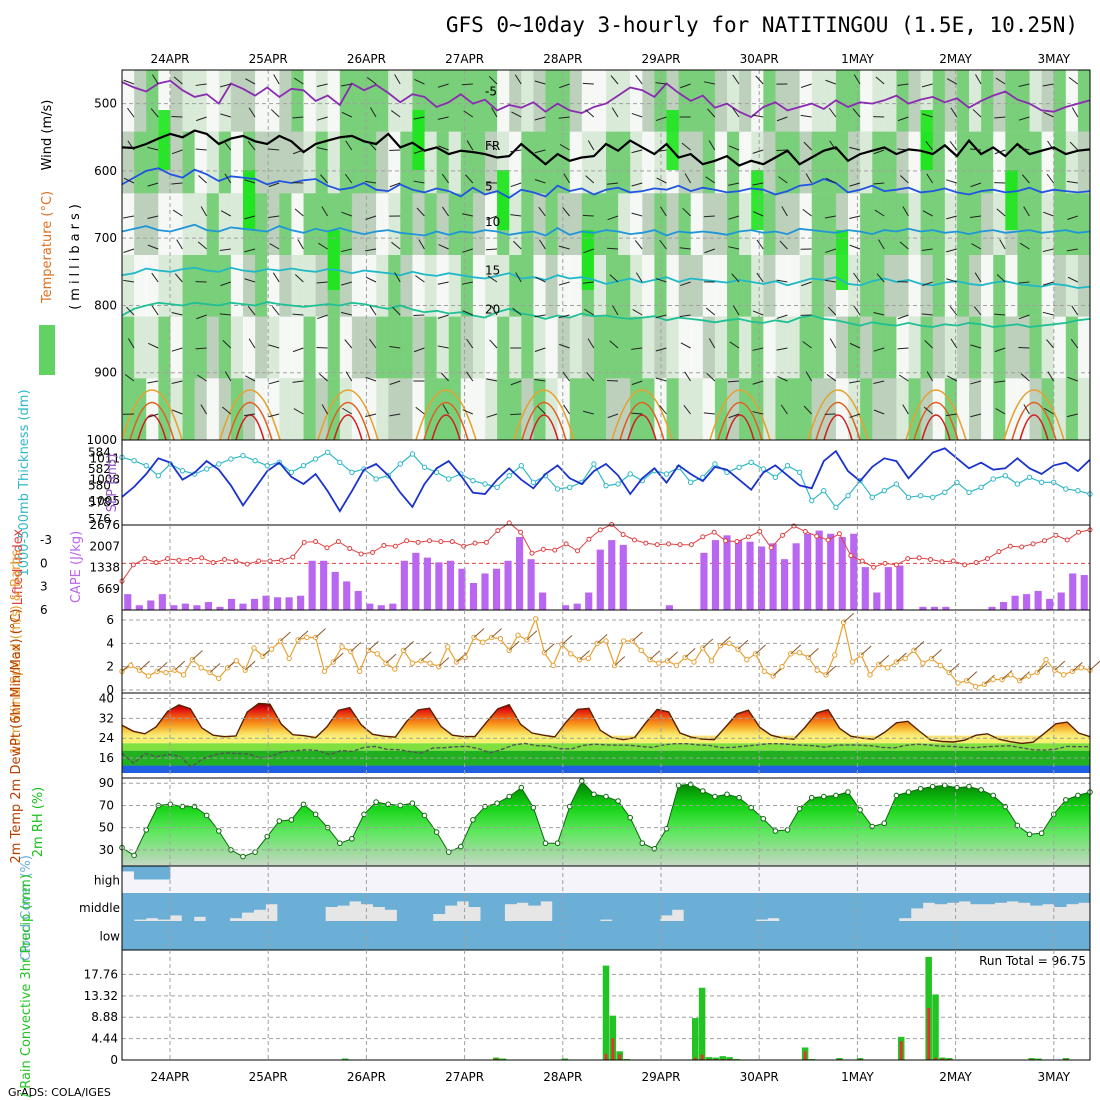  What do you see at coordinates (606, 723) in the screenshot?
I see `temperature-area` at bounding box center [606, 723].